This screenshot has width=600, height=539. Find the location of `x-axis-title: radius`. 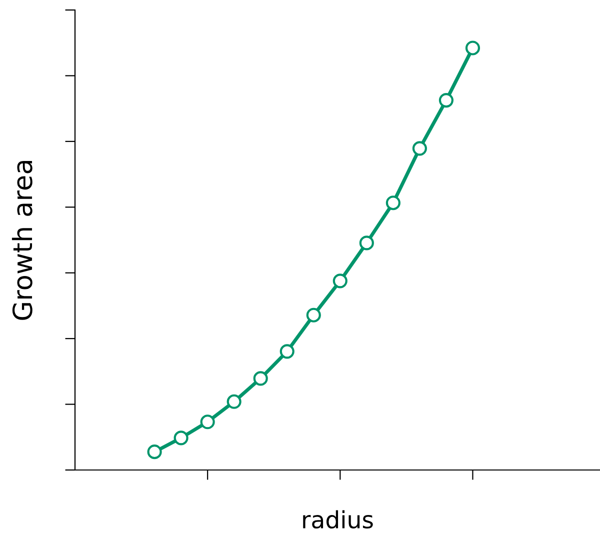

x-axis-title: radius is located at coordinates (338, 519).